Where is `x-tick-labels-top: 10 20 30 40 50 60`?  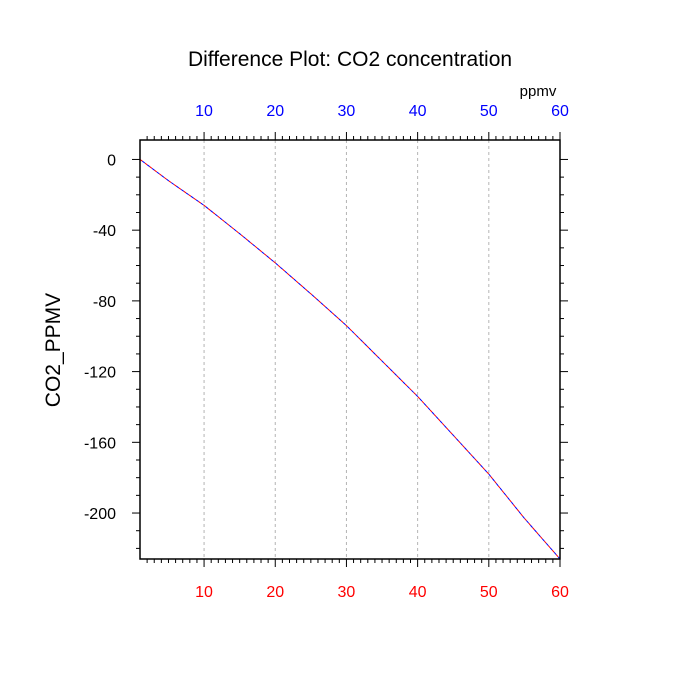 x-tick-labels-top: 10 20 30 40 50 60 is located at coordinates (382, 111).